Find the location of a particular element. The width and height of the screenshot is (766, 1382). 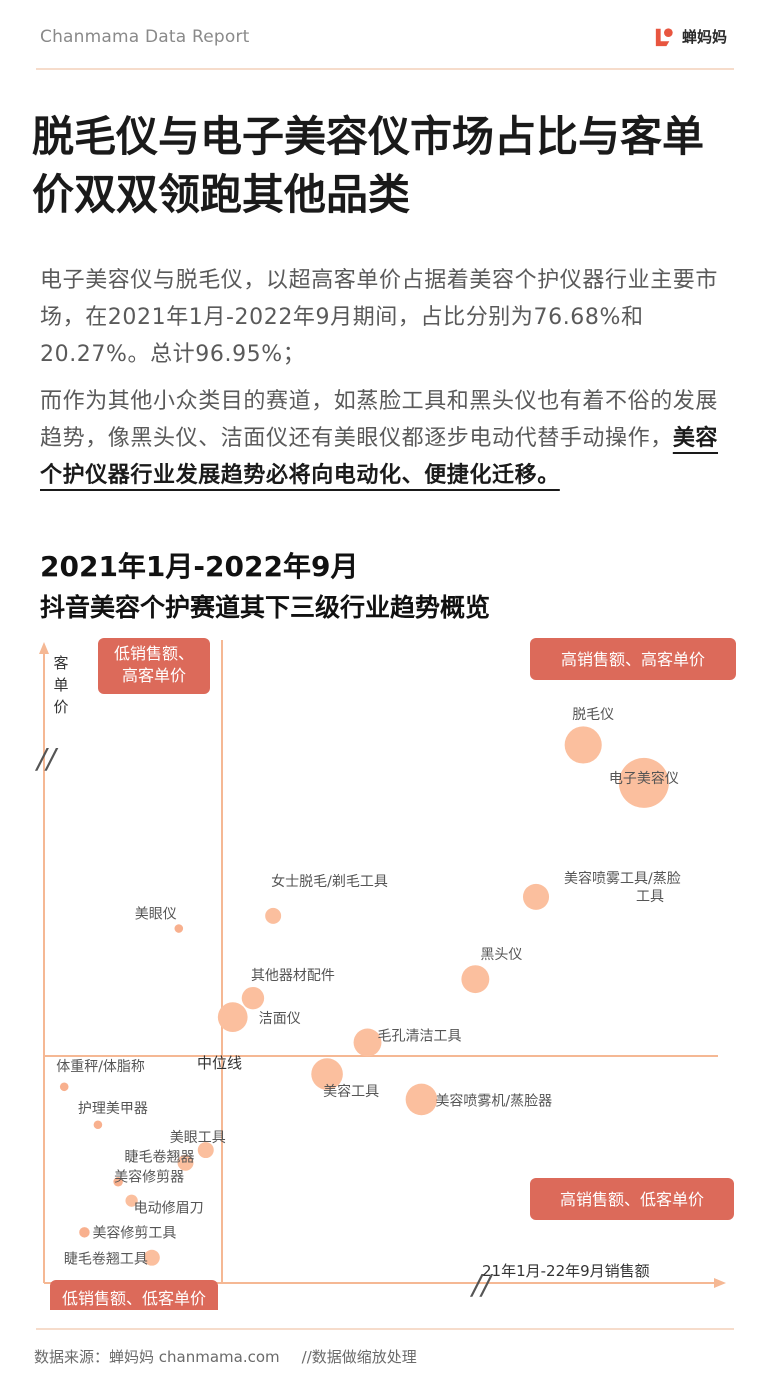

bubble-label-3: 美容喷雾工具/蒸脸工具 is located at coordinates (622, 887).